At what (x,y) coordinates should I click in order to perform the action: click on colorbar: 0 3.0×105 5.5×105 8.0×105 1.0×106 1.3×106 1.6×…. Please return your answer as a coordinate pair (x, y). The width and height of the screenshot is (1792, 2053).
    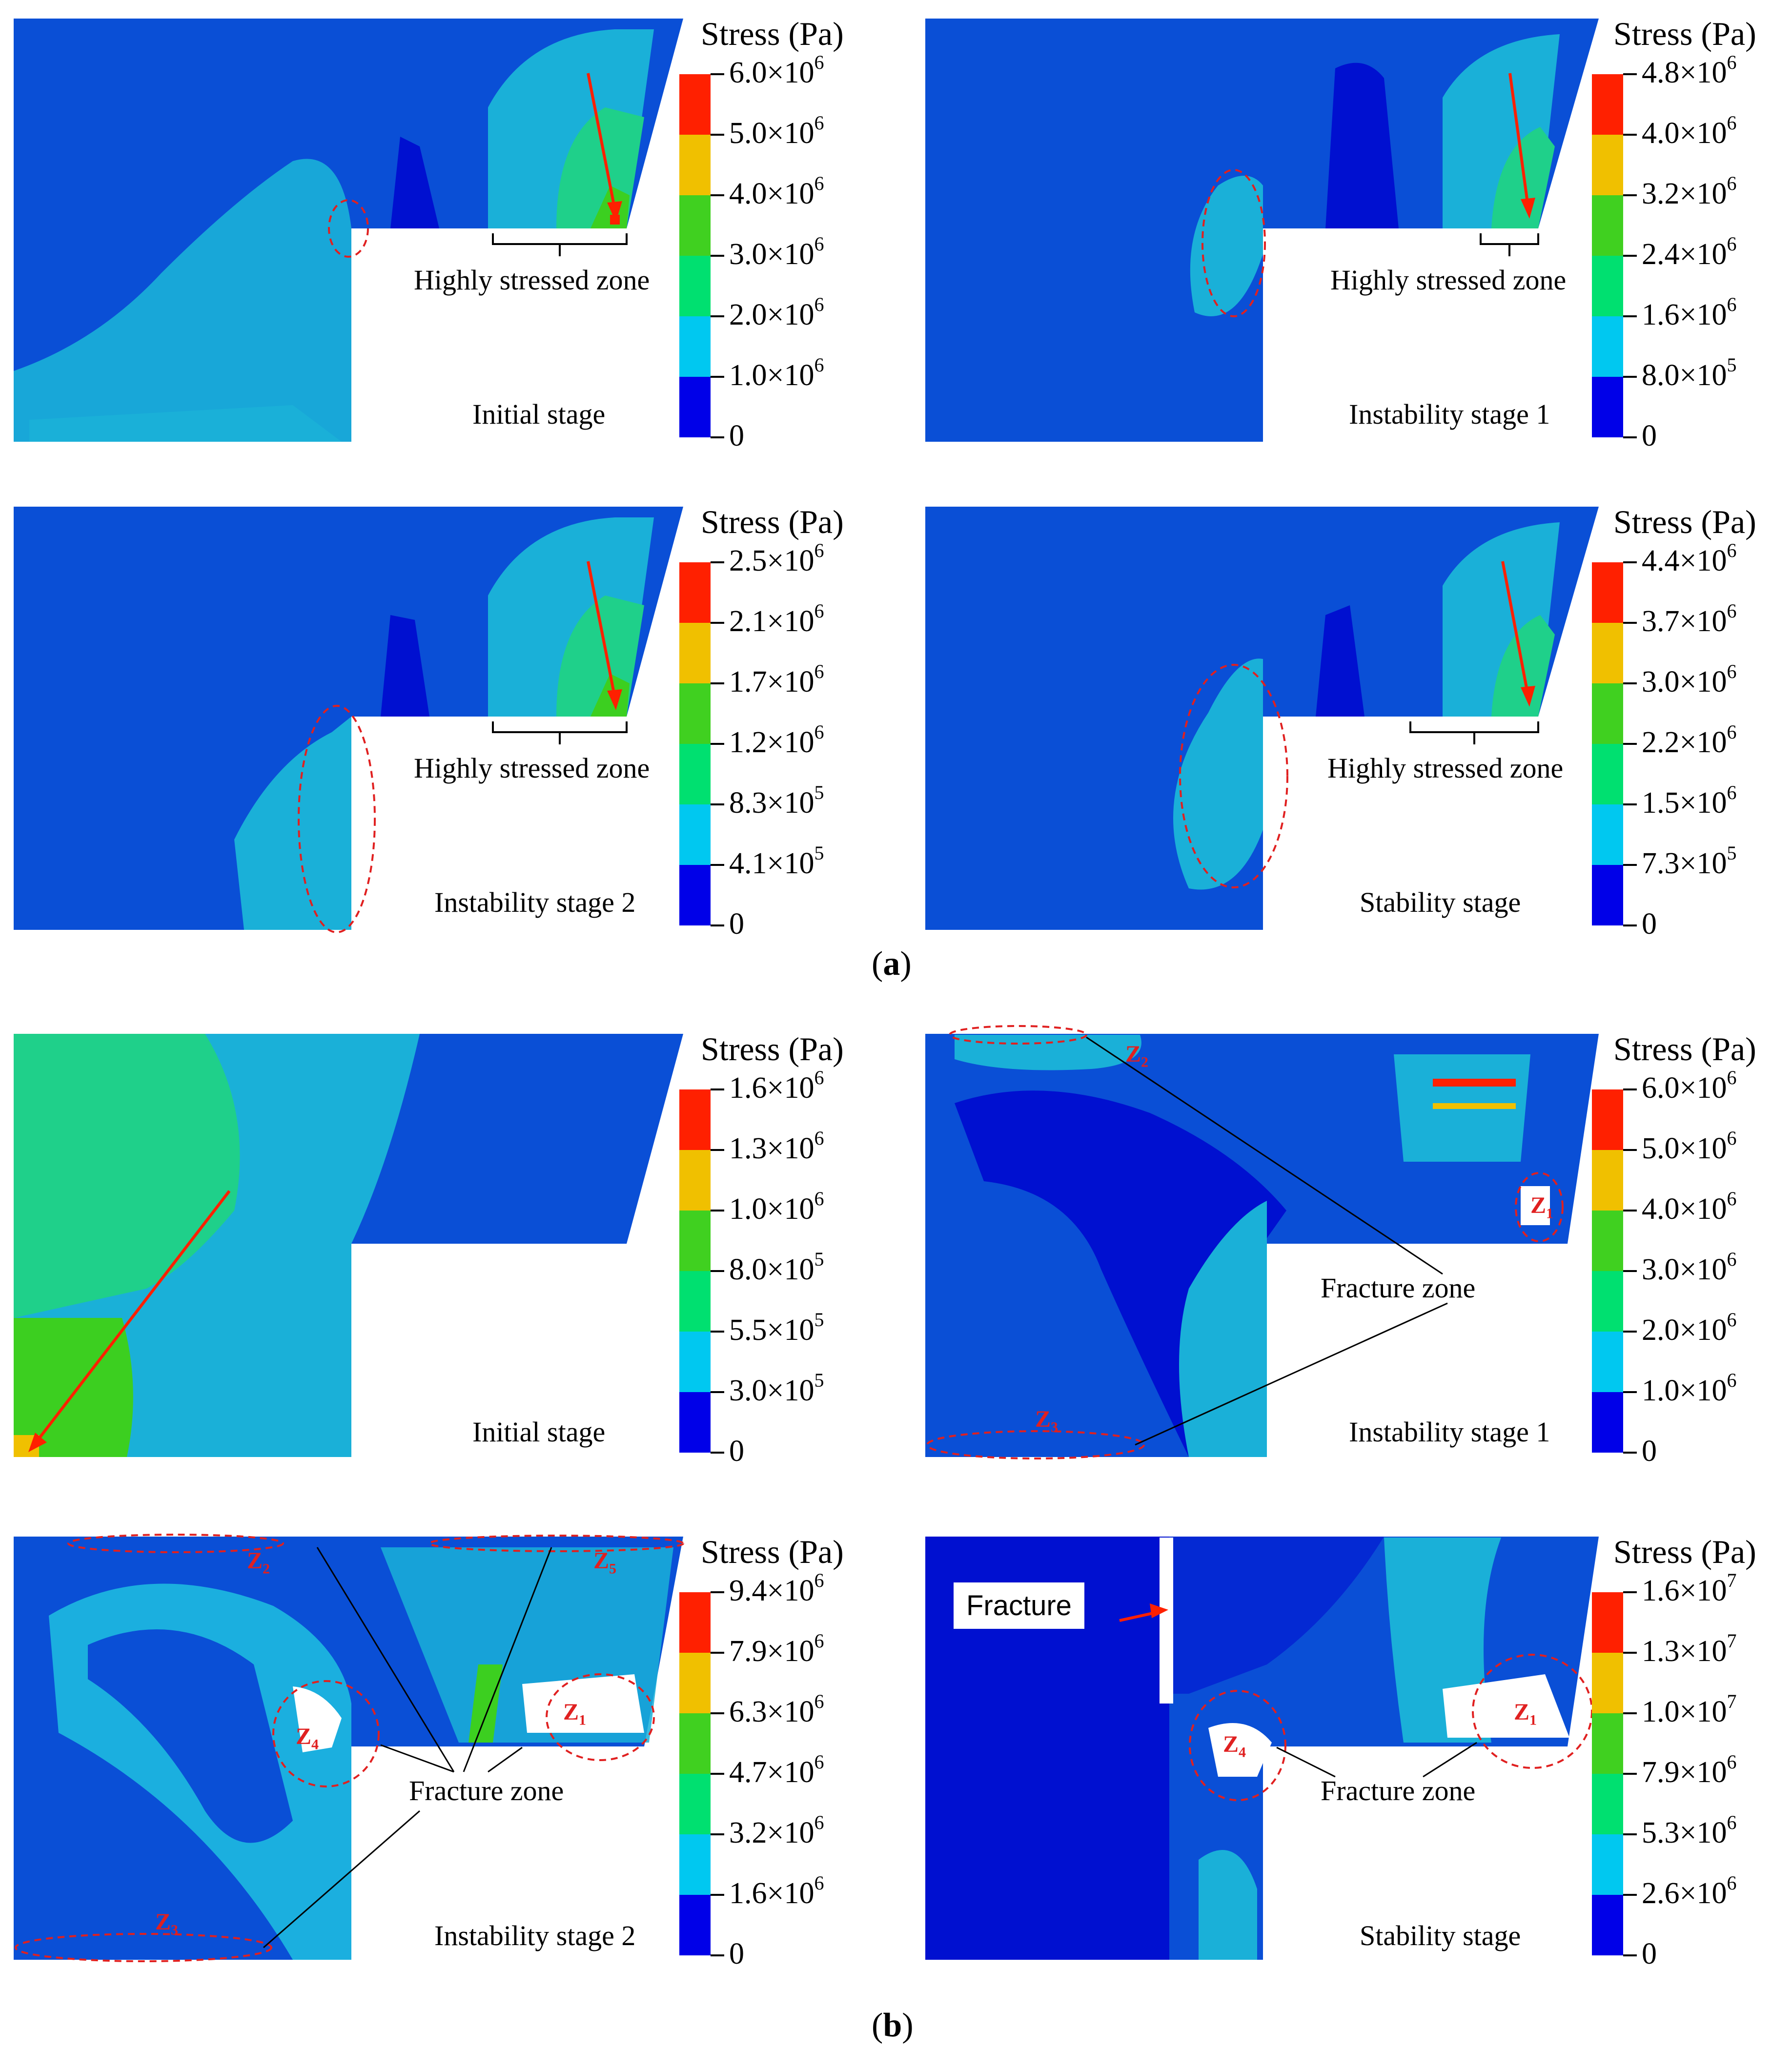
    Looking at the image, I should click on (781, 1270).